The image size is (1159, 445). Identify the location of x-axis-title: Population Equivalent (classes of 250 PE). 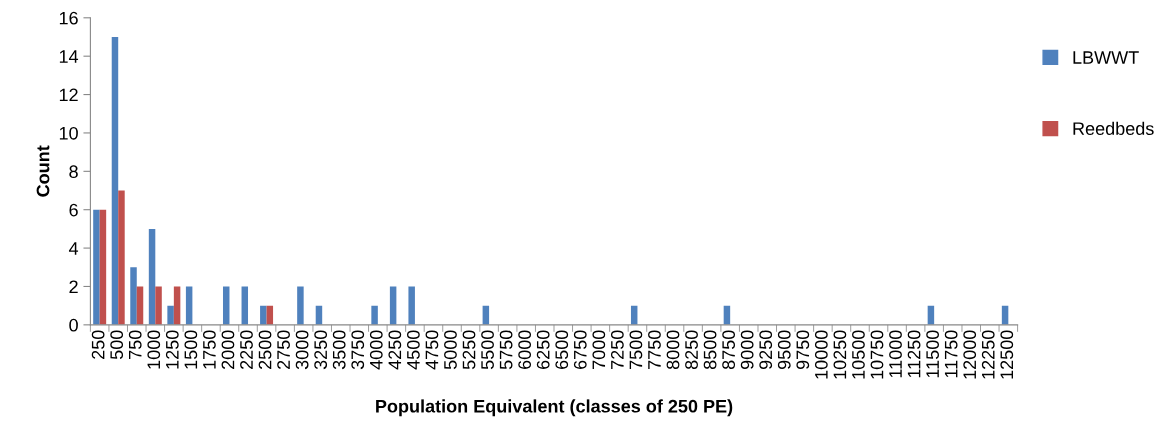
(554, 408).